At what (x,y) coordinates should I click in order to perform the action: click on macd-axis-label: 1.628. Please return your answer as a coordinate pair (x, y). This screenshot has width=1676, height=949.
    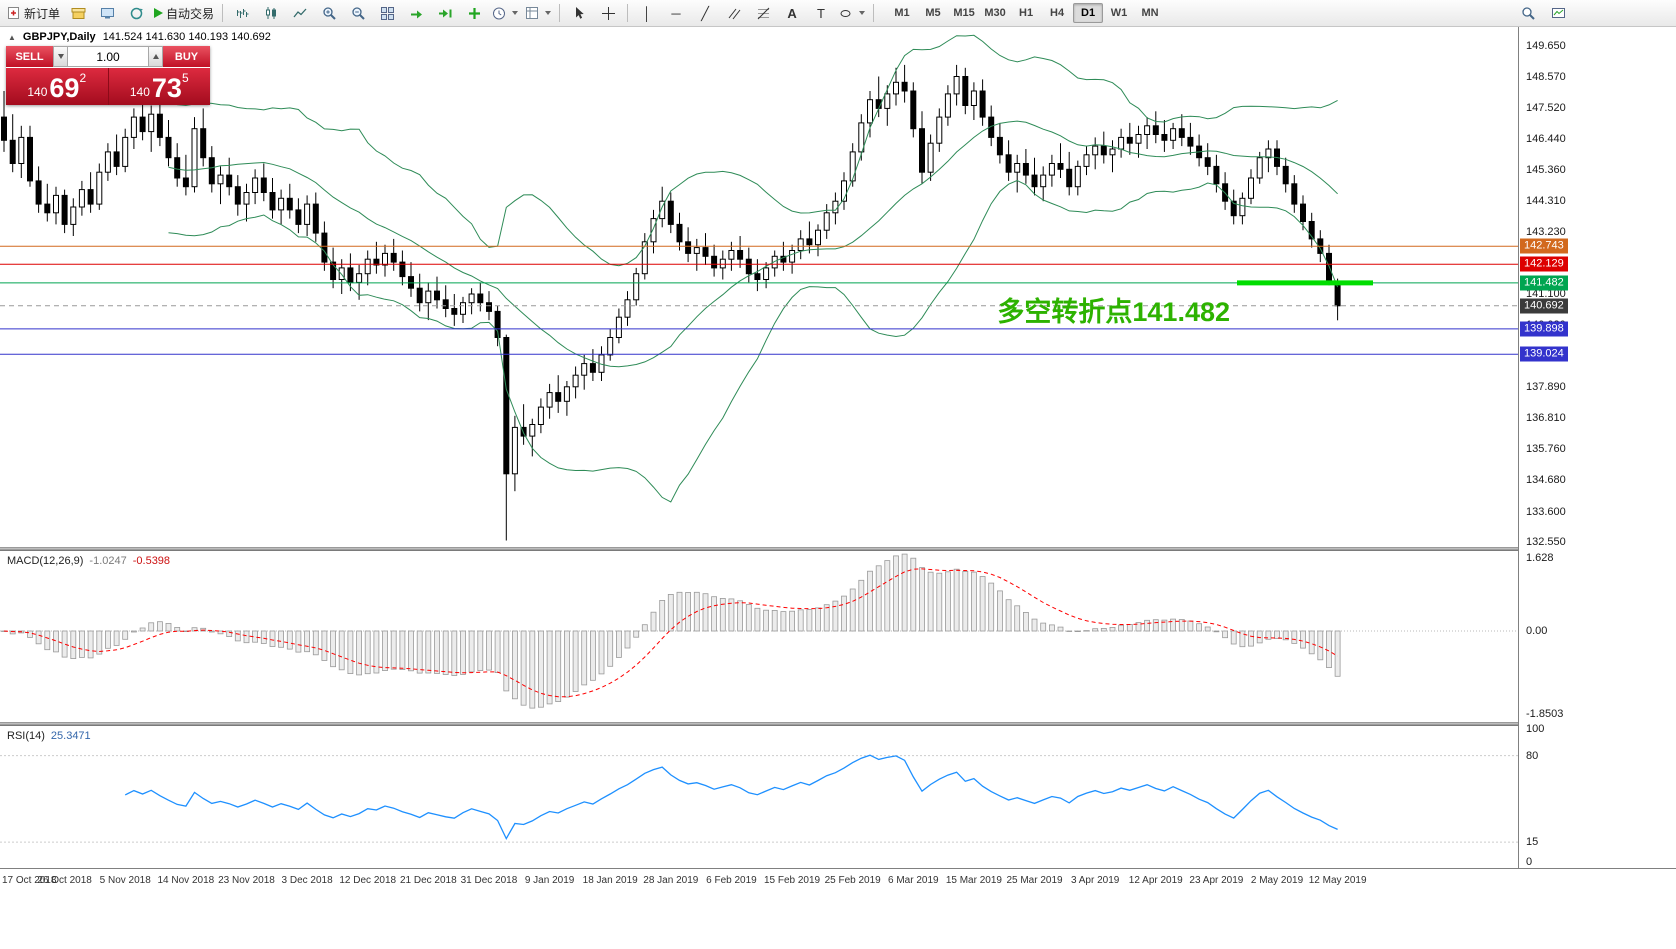
    Looking at the image, I should click on (1540, 557).